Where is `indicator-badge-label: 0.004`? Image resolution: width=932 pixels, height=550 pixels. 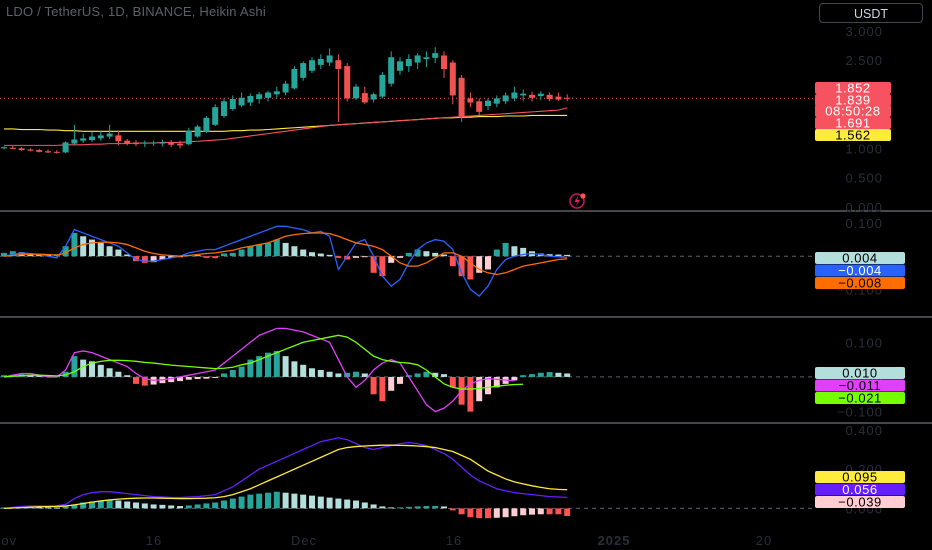
indicator-badge-label: 0.004 is located at coordinates (860, 258).